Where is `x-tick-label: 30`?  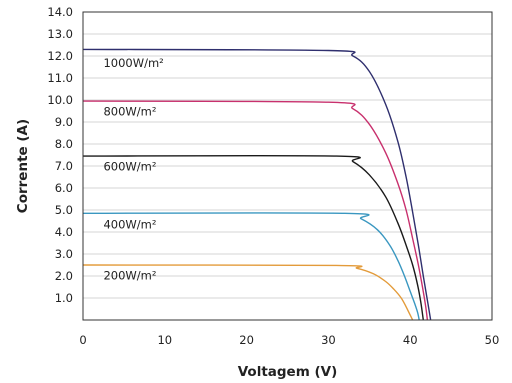 x-tick-label: 30 is located at coordinates (328, 340).